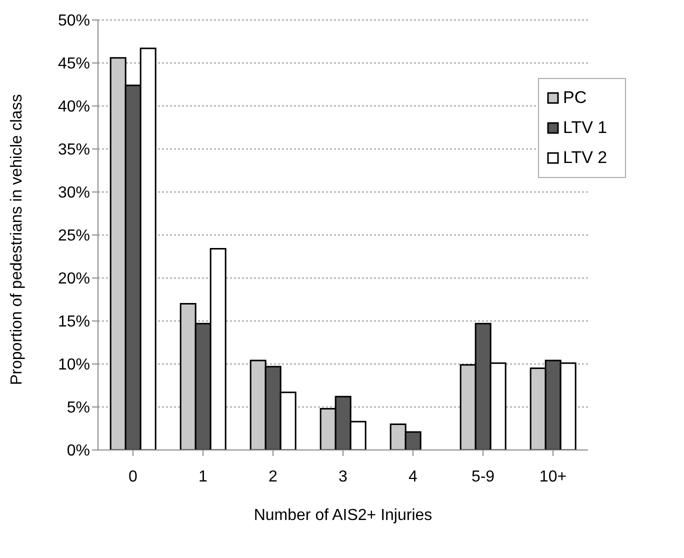  I want to click on x-tick-label: 3, so click(343, 477).